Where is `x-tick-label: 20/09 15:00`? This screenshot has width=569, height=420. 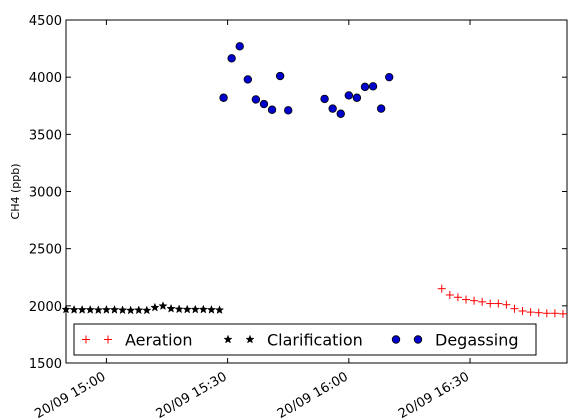
x-tick-label: 20/09 15:00 is located at coordinates (70, 394).